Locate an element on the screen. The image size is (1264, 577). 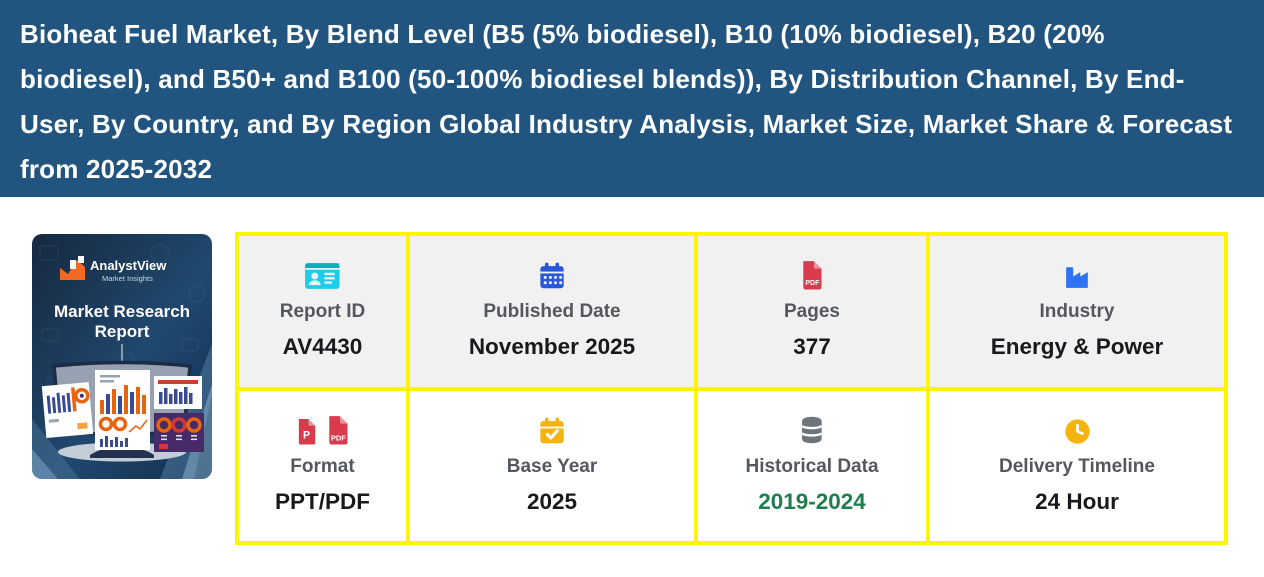
info-label: Base Year is located at coordinates (552, 466).